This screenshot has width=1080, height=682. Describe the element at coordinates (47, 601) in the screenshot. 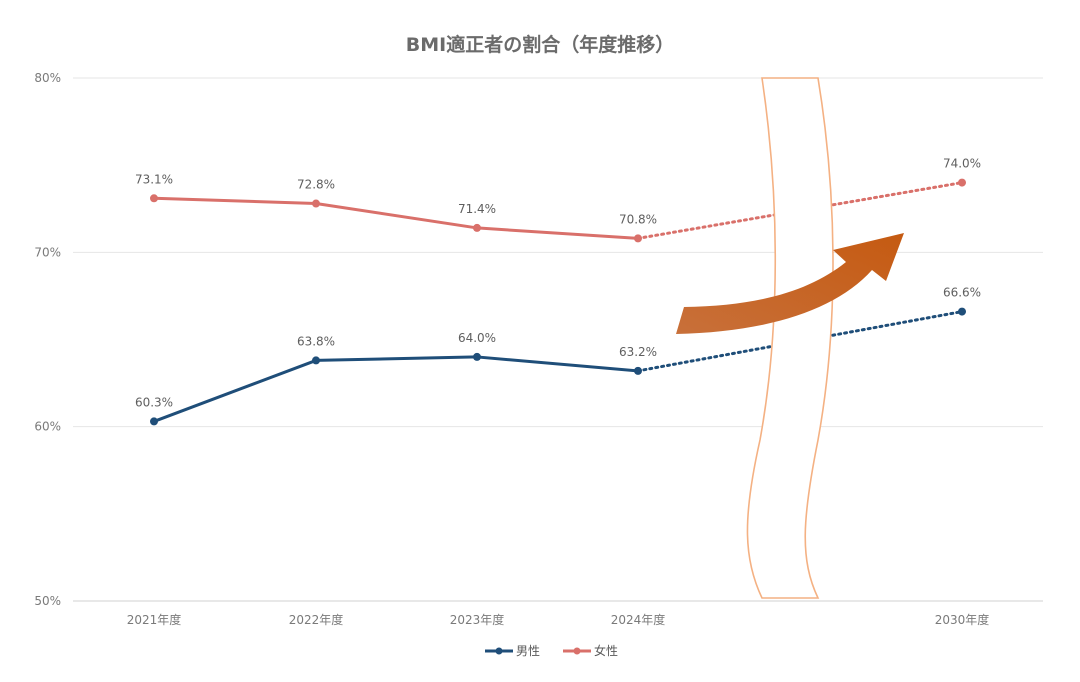

I see `y-tick-label: 50%` at that location.